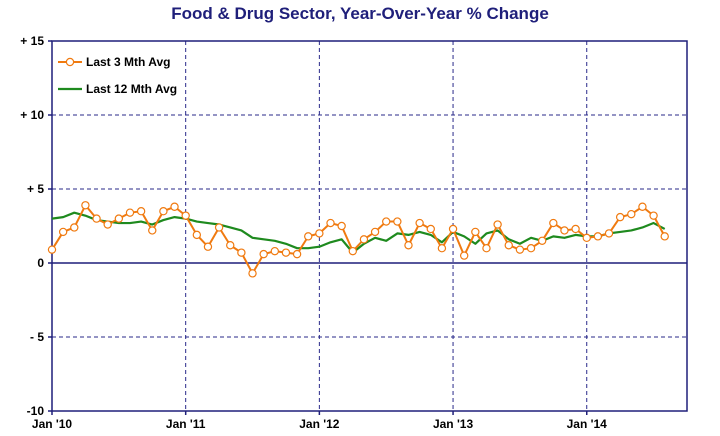  I want to click on series-line-last-12-mth-avg, so click(358, 232).